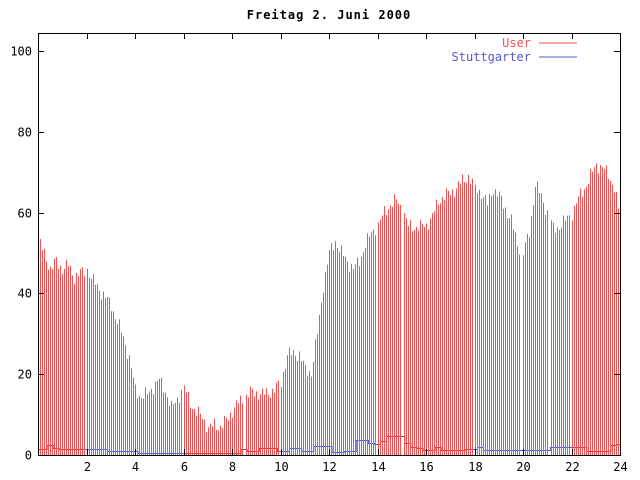 This screenshot has height=480, width=640. I want to click on x-tick-label: 10, so click(281, 467).